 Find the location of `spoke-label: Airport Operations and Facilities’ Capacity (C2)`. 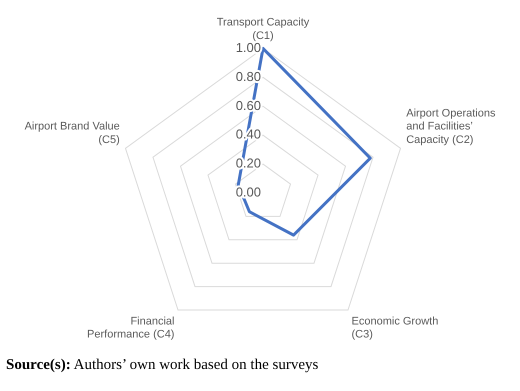

spoke-label: Airport Operations and Facilities’ Capacity (C2) is located at coordinates (451, 126).